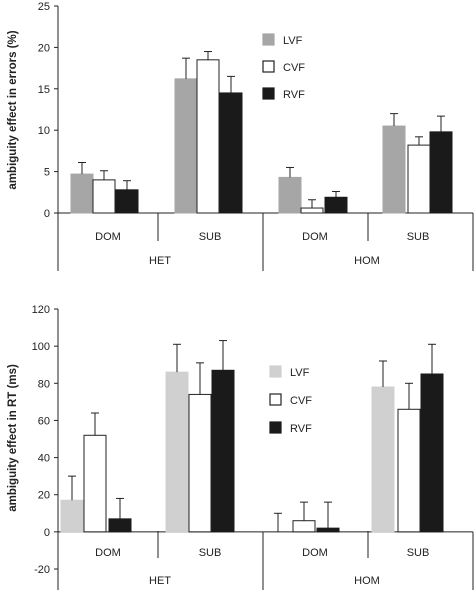 Image resolution: width=474 pixels, height=590 pixels. Describe the element at coordinates (44, 421) in the screenshot. I see `y-tick-label: 60` at that location.